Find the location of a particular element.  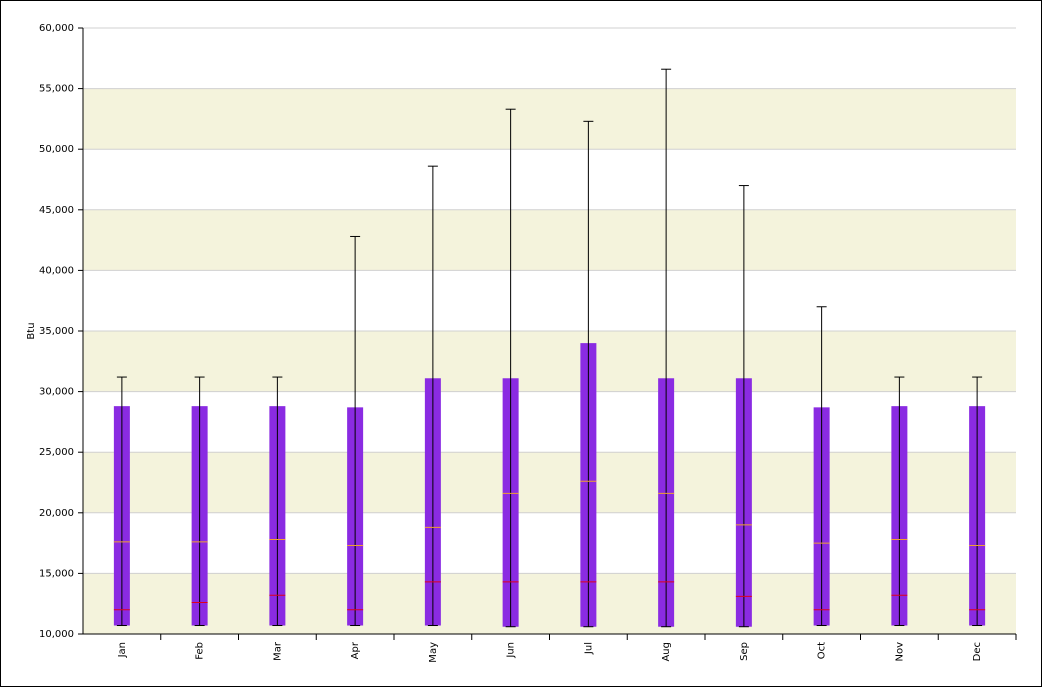

x-tick-label: Jan is located at coordinates (122, 650).